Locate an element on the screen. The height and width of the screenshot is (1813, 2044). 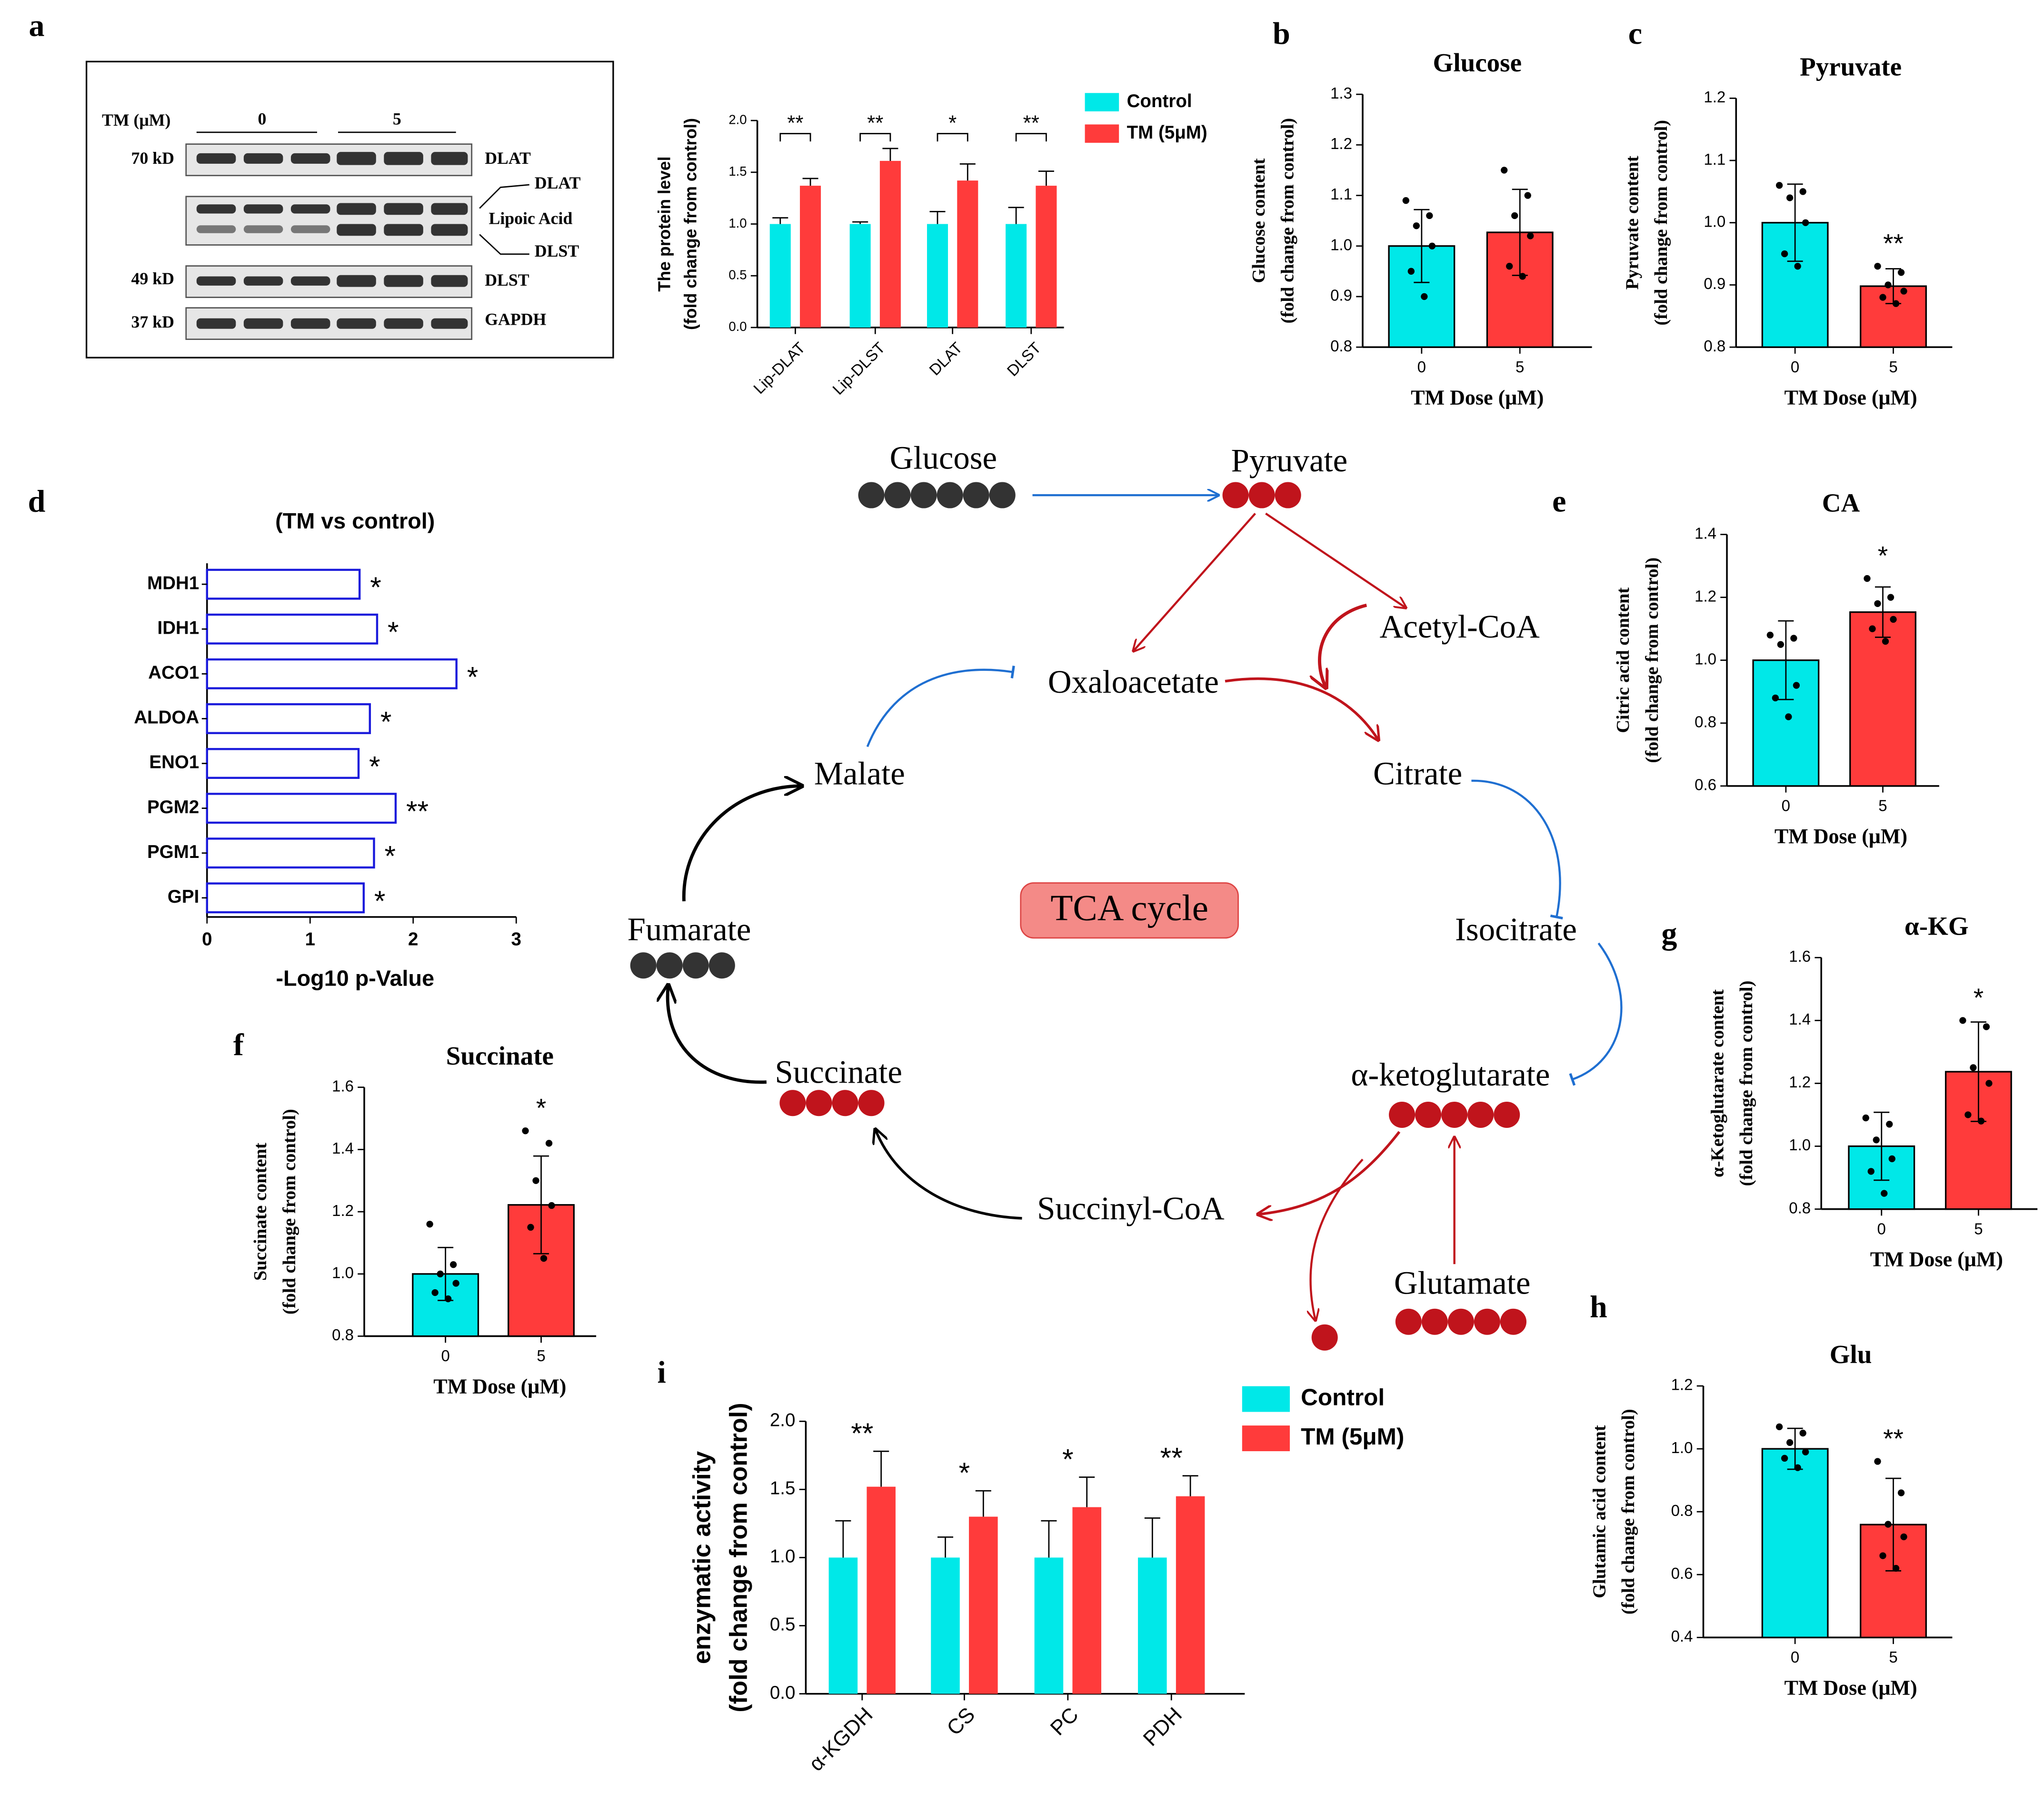
significance: ** is located at coordinates (1893, 243).